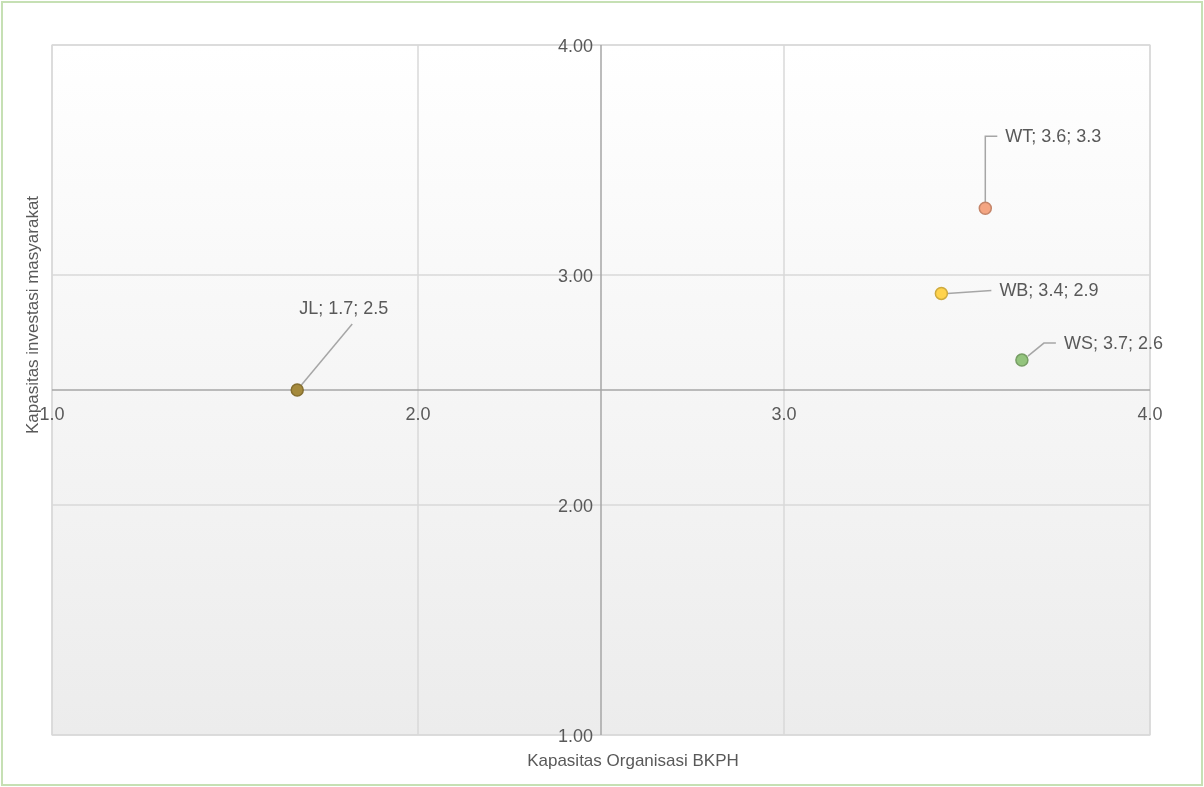  Describe the element at coordinates (784, 414) in the screenshot. I see `x-tick-label: 3.0` at that location.